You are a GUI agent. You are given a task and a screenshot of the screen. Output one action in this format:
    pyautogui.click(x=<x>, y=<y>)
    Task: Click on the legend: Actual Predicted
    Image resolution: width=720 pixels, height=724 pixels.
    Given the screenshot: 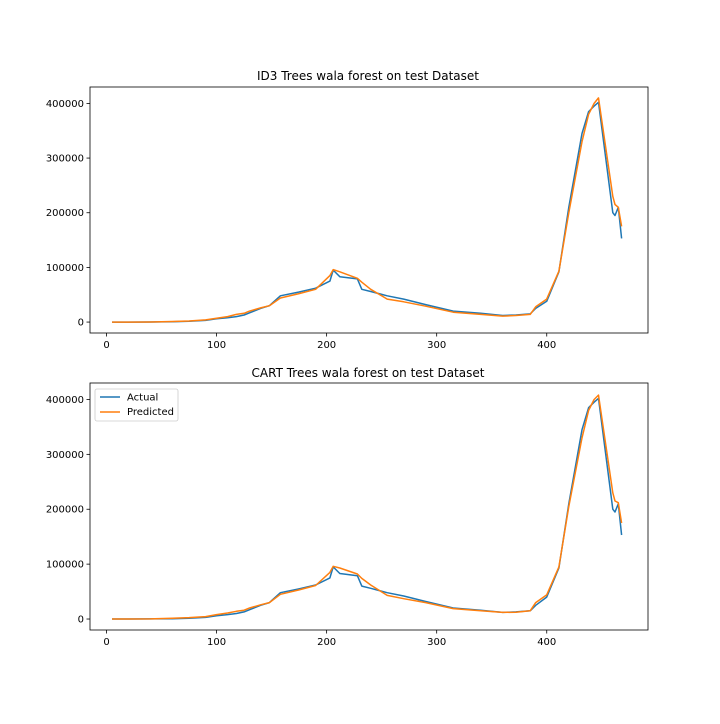 What is the action you would take?
    pyautogui.click(x=136, y=405)
    